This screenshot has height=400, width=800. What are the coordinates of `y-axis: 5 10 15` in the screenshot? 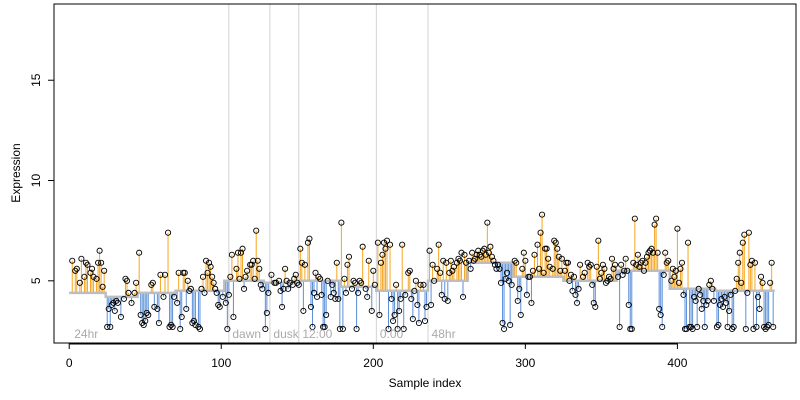 It's located at (42, 178).